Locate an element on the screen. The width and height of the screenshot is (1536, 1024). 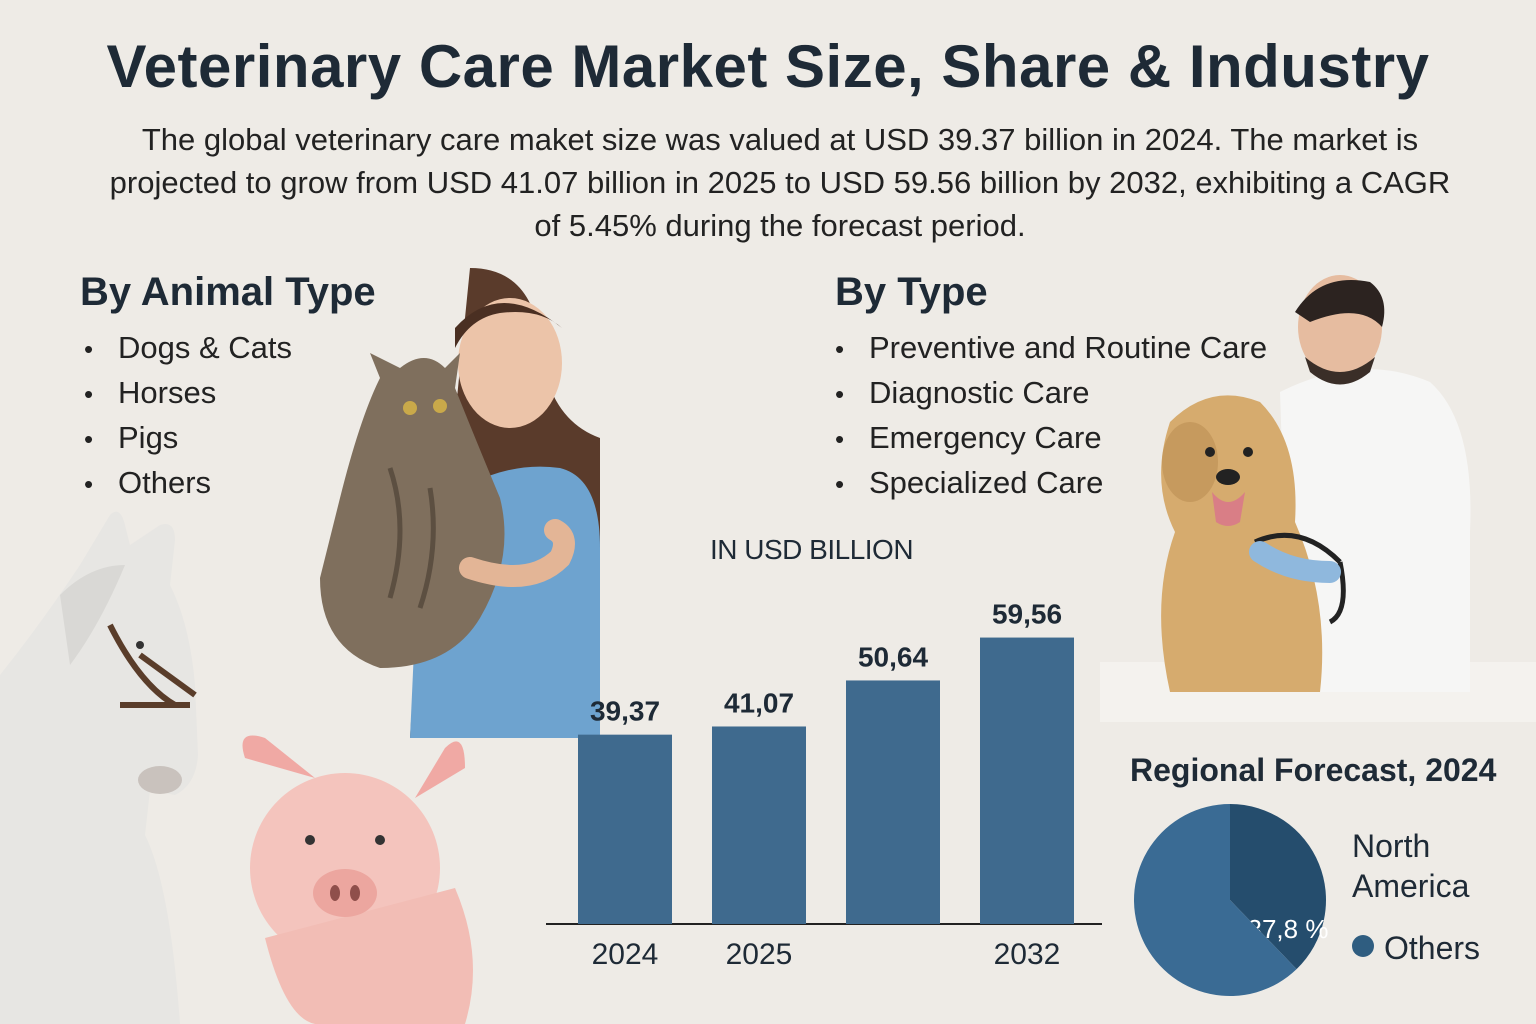
legend-others: Others is located at coordinates (1416, 948).